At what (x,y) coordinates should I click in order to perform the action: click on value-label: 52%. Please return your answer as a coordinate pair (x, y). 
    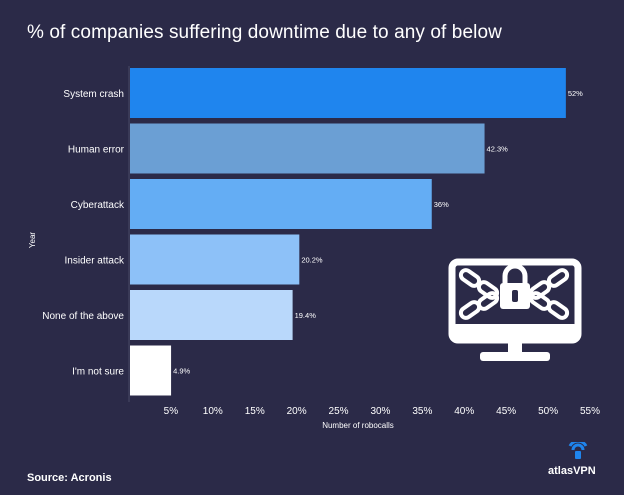
    Looking at the image, I should click on (575, 93).